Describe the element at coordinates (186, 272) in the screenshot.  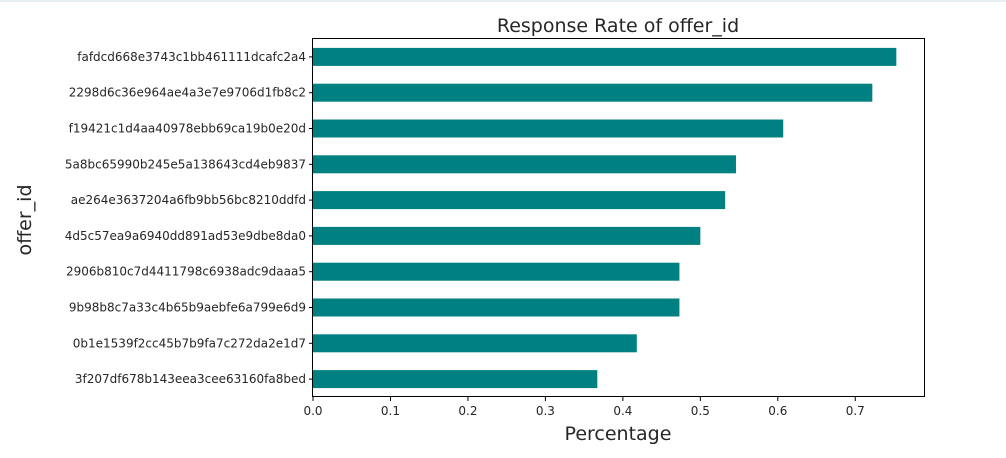
I see `y-tick-label: 2906b810c7d4411798c6938adc9daaa5` at that location.